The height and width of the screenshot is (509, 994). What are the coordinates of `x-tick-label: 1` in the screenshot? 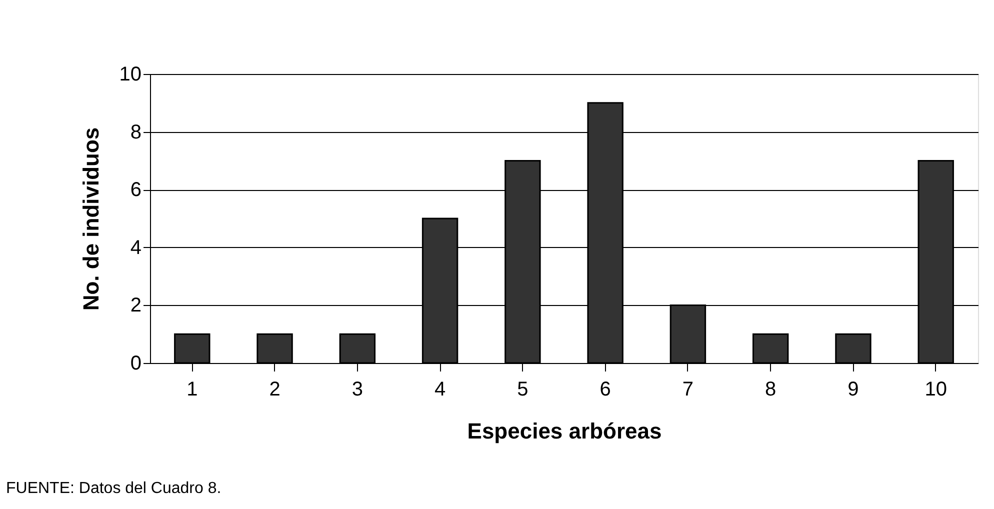 It's located at (192, 389).